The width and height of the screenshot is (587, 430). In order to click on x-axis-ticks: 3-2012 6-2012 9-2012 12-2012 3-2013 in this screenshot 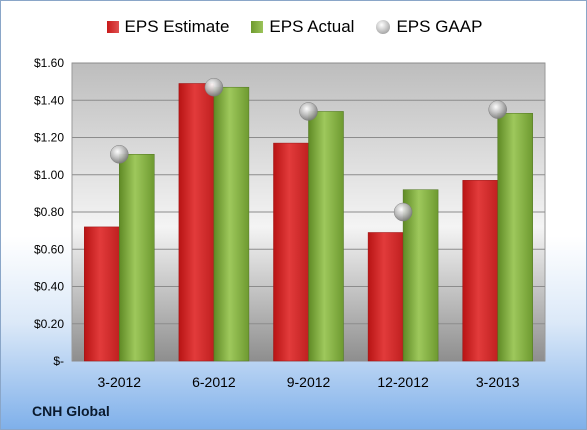, I will do `click(309, 382)`.